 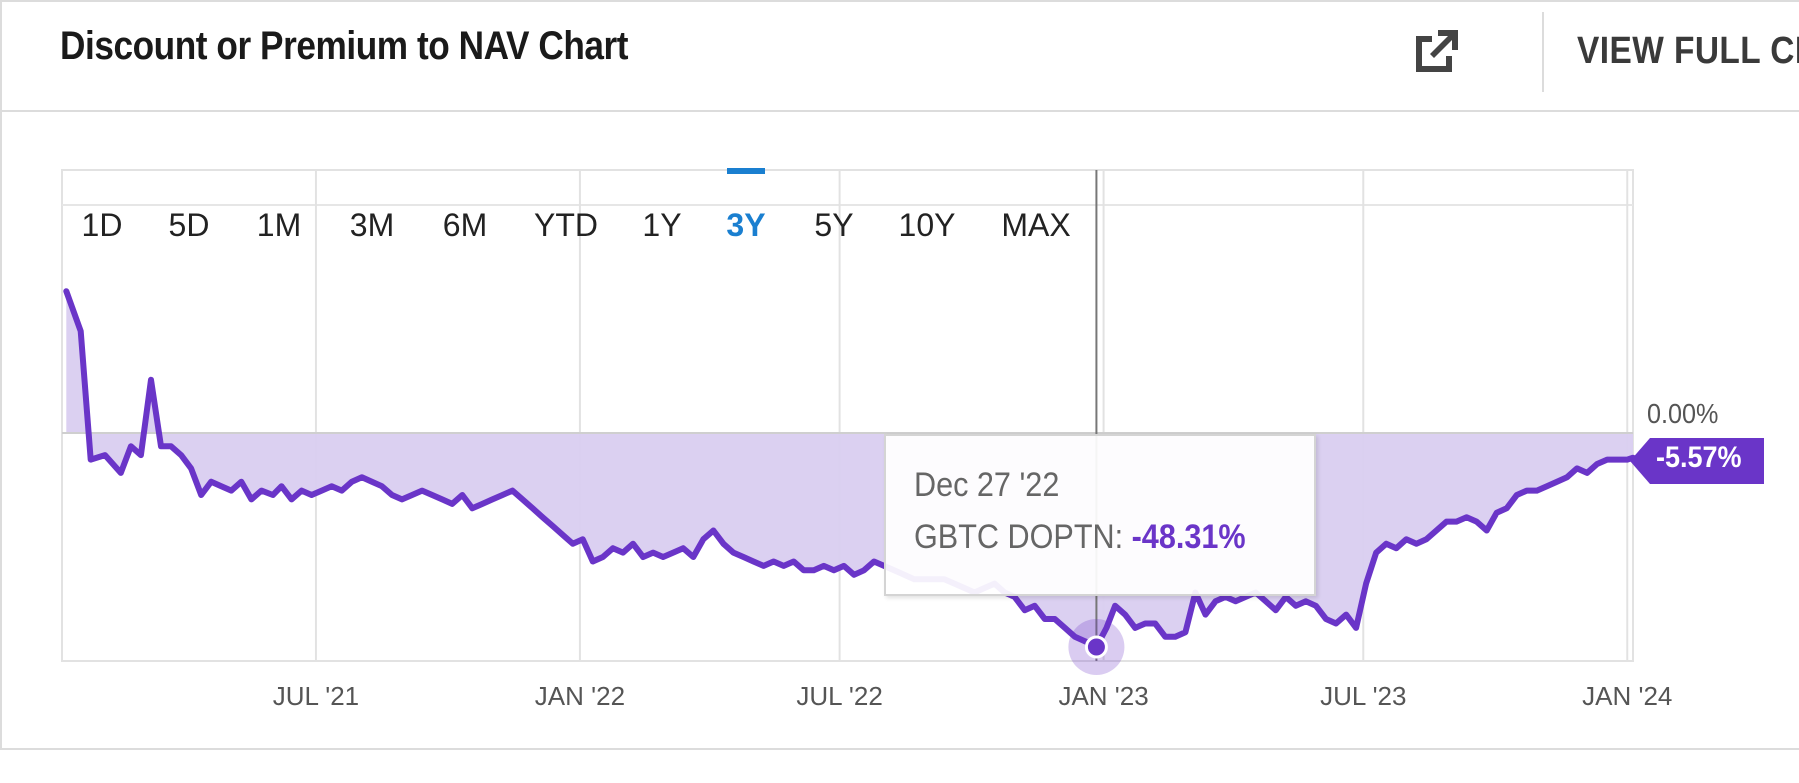 What do you see at coordinates (344, 46) in the screenshot?
I see `page-title: Discount or Premium to NAV Chart` at bounding box center [344, 46].